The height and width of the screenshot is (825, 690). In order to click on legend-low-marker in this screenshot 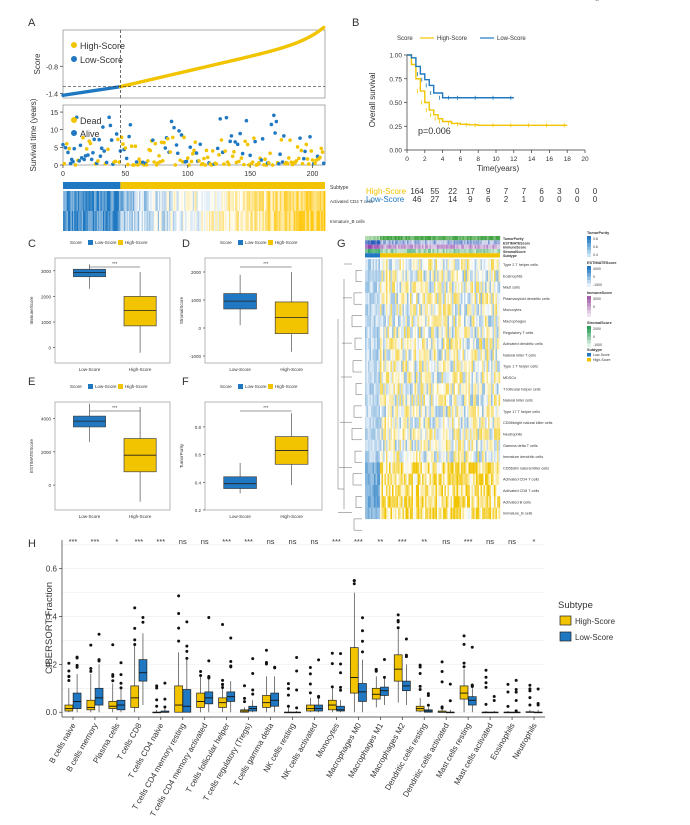, I will do `click(74, 59)`.